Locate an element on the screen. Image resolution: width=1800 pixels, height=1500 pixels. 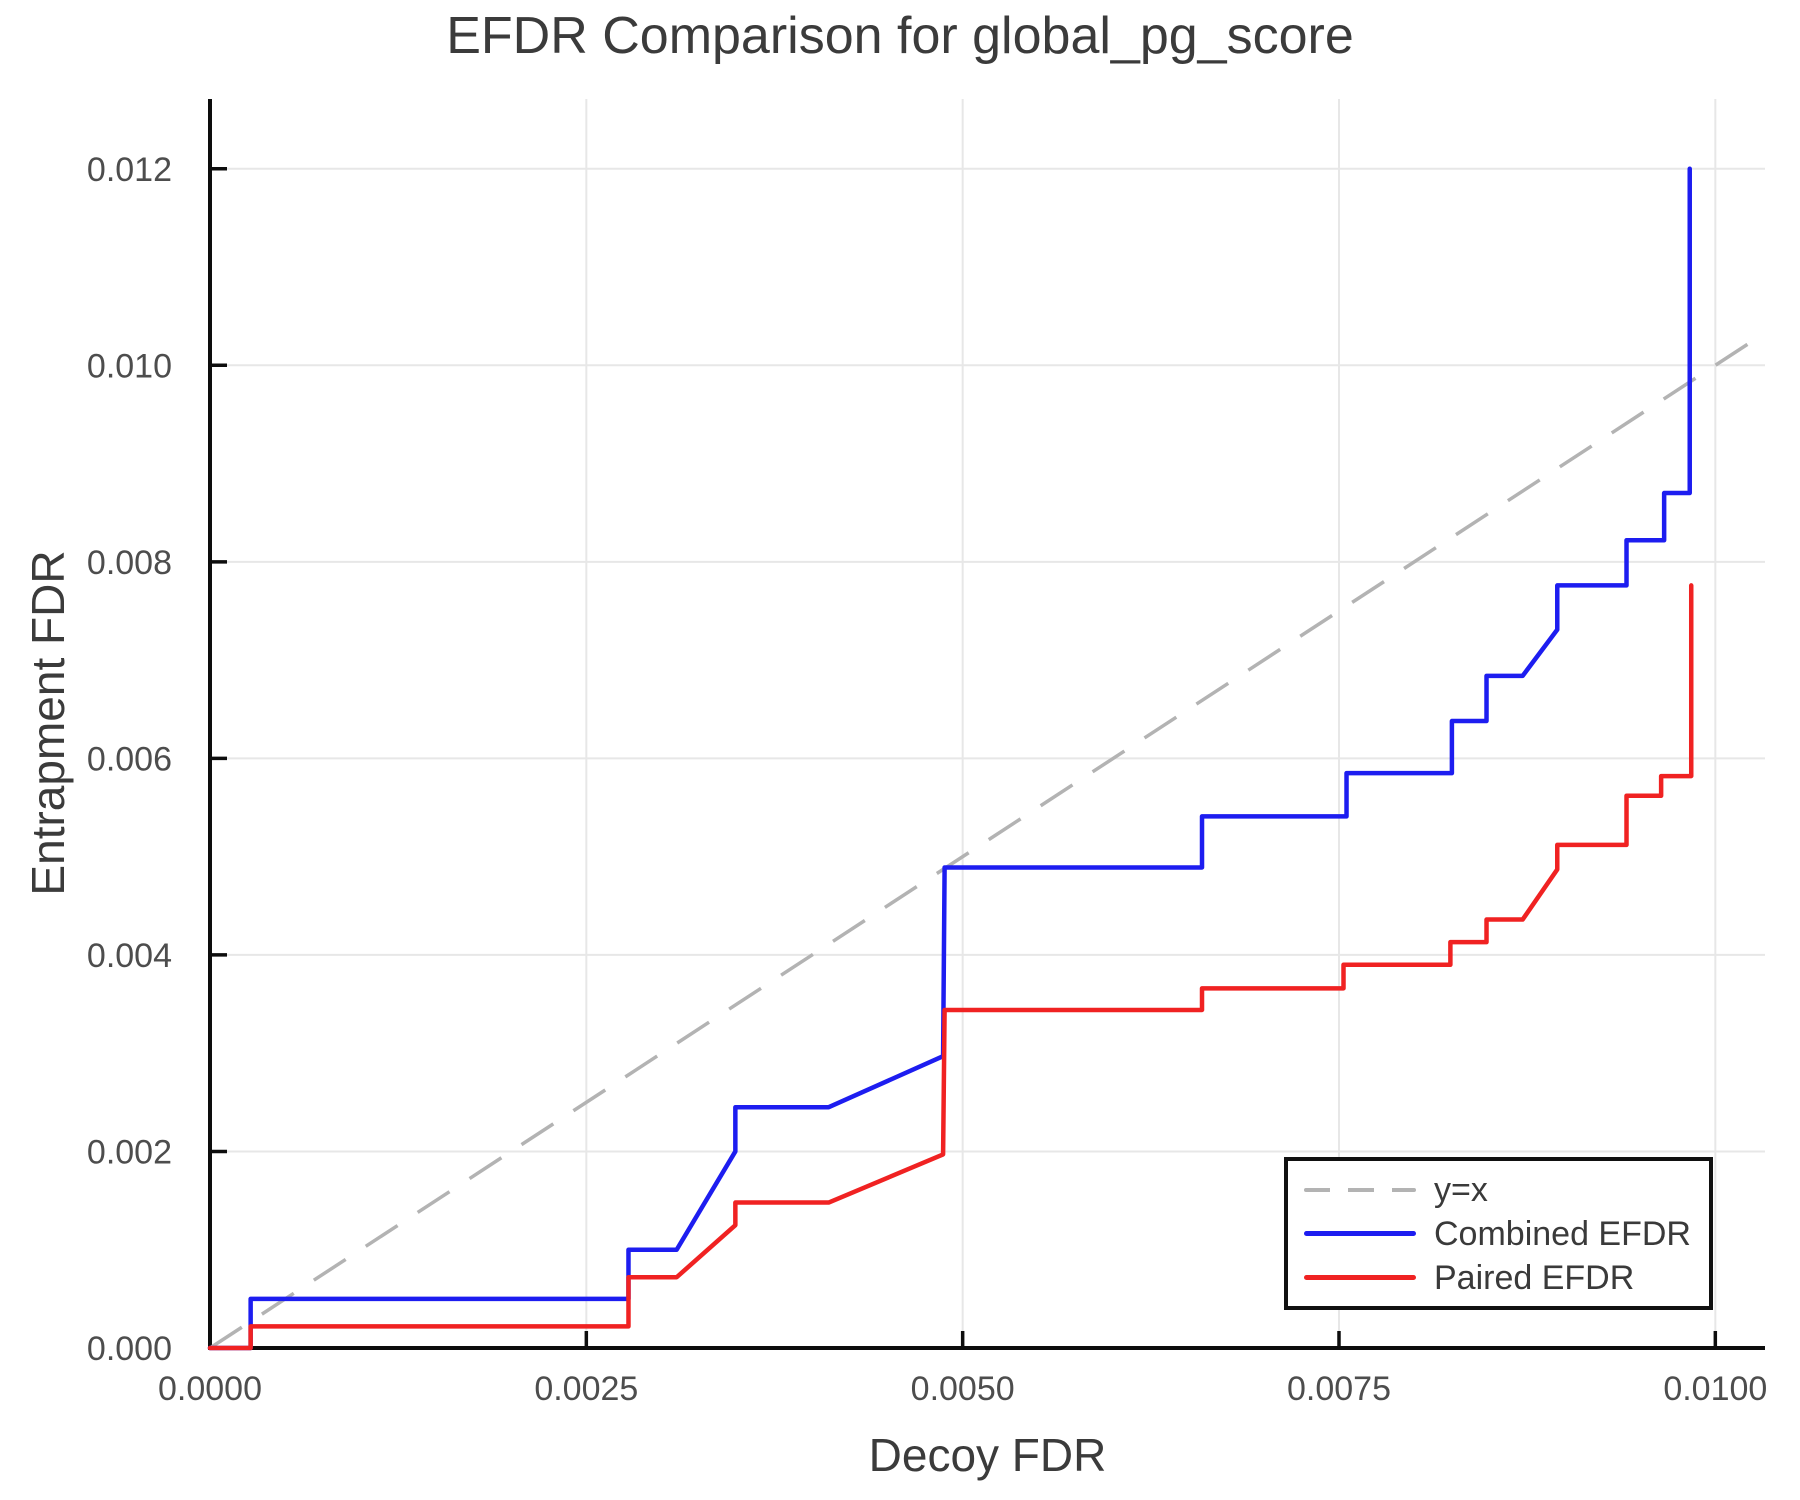
x-axis-title: Decoy FDR is located at coordinates (987, 1455).